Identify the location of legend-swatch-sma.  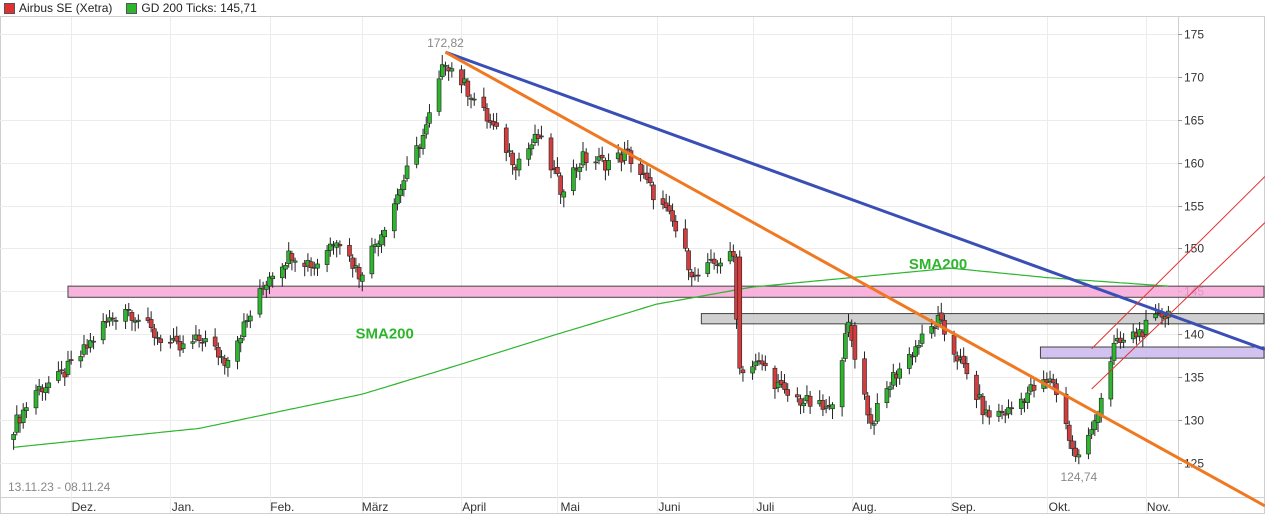
(132, 8).